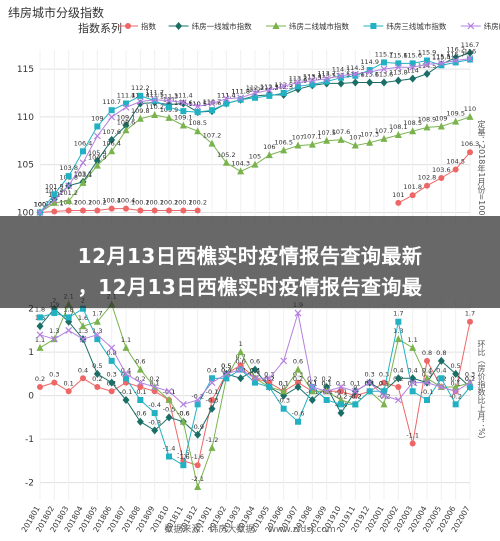  I want to click on data-label: 111.8, so click(240, 92).